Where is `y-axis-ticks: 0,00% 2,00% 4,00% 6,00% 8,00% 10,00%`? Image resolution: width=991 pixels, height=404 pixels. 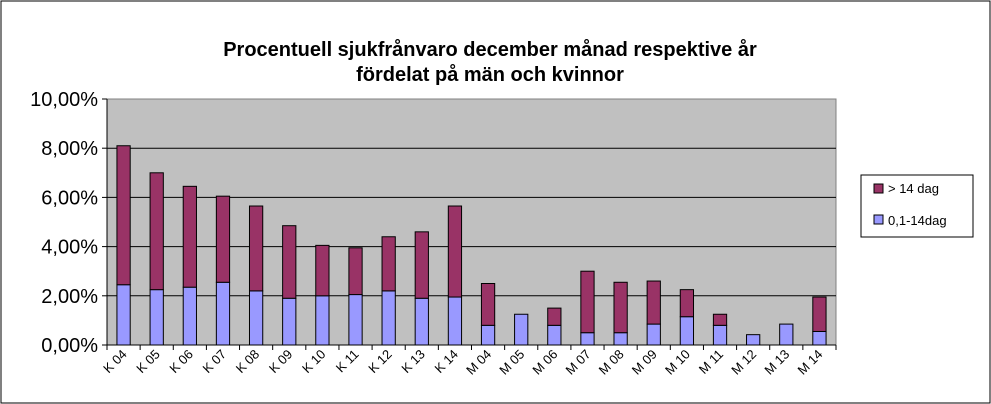
y-axis-ticks: 0,00% 2,00% 4,00% 6,00% 8,00% 10,00% is located at coordinates (68, 223).